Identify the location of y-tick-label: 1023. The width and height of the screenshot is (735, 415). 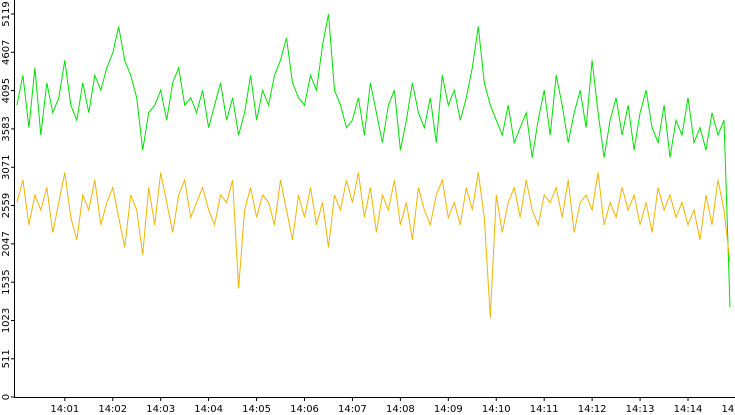
(6, 320).